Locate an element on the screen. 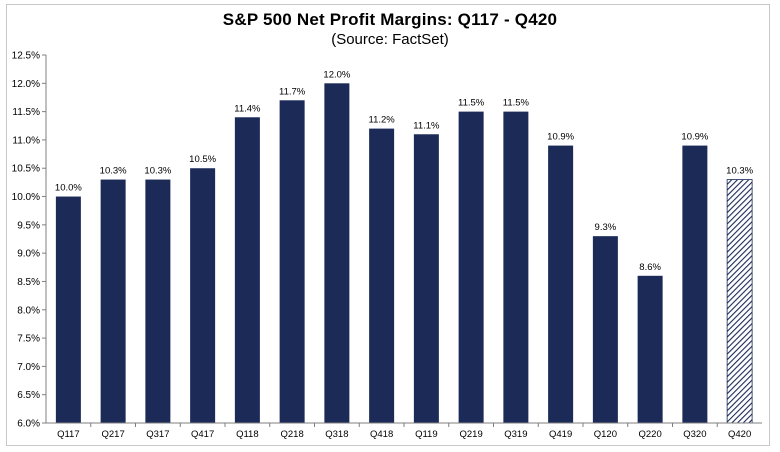 Image resolution: width=780 pixels, height=452 pixels. x-tick-label: Q418 is located at coordinates (381, 434).